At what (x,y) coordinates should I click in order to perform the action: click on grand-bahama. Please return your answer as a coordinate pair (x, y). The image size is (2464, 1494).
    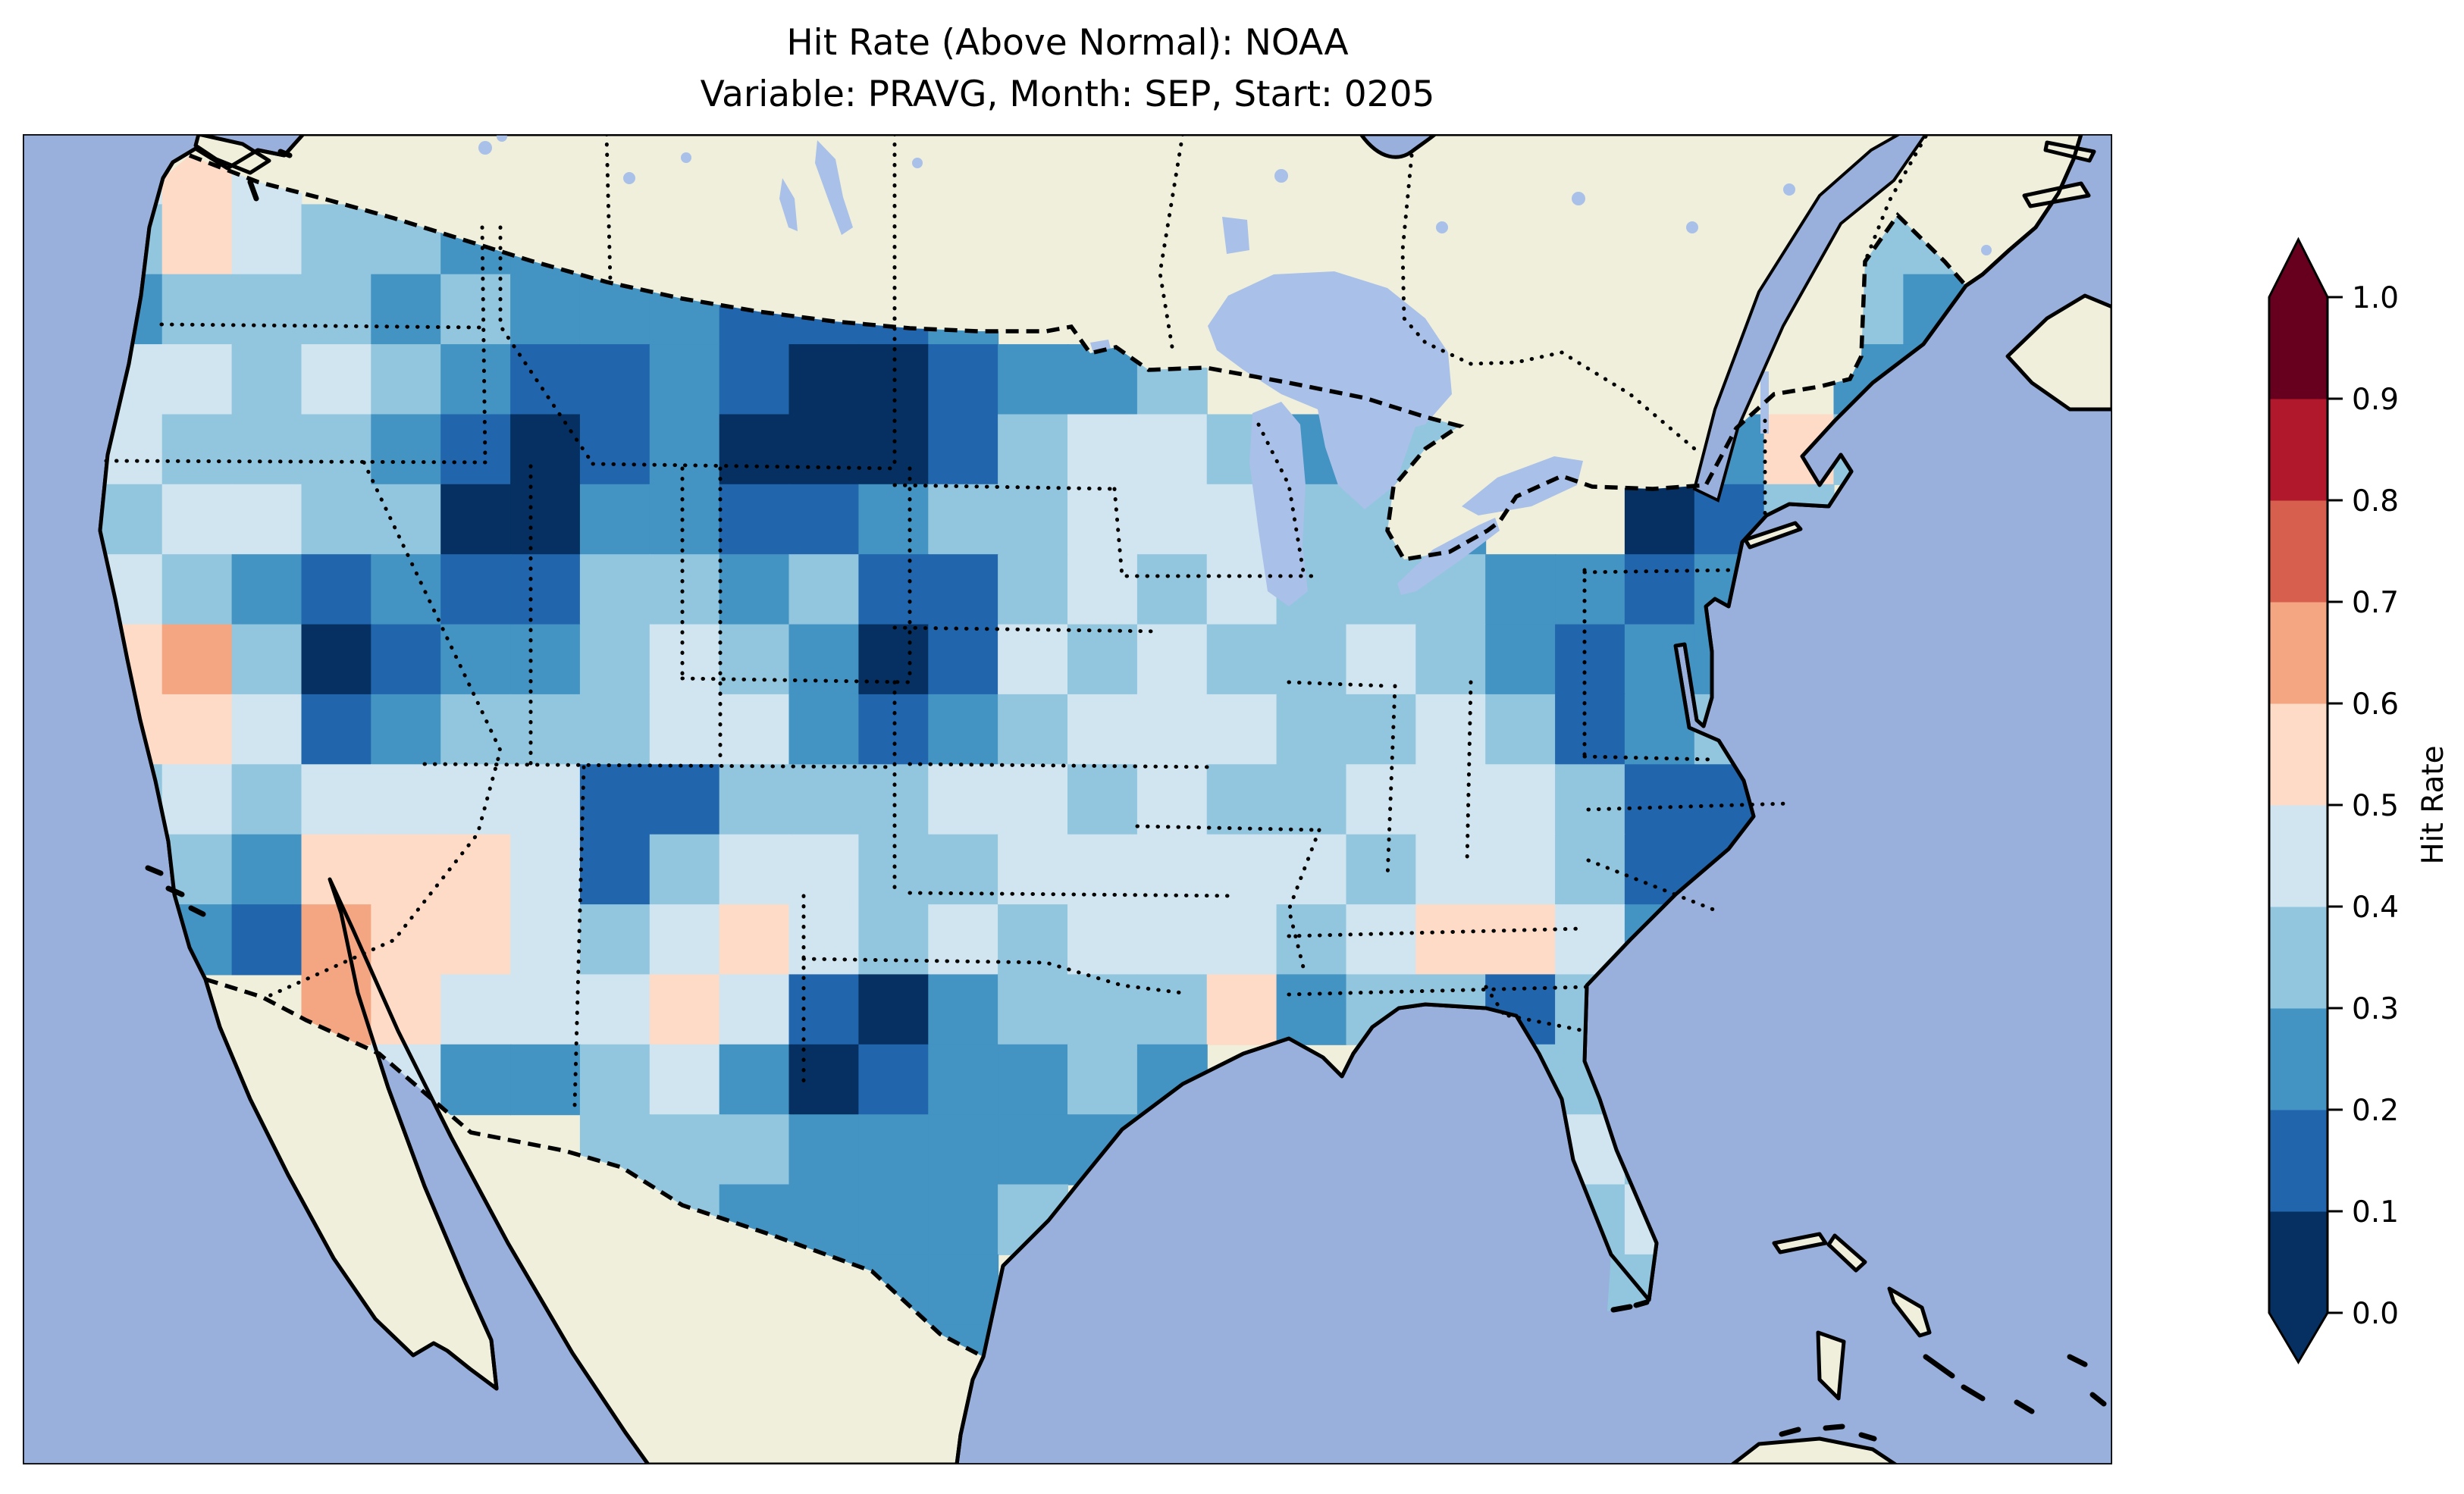
    Looking at the image, I should click on (1800, 1243).